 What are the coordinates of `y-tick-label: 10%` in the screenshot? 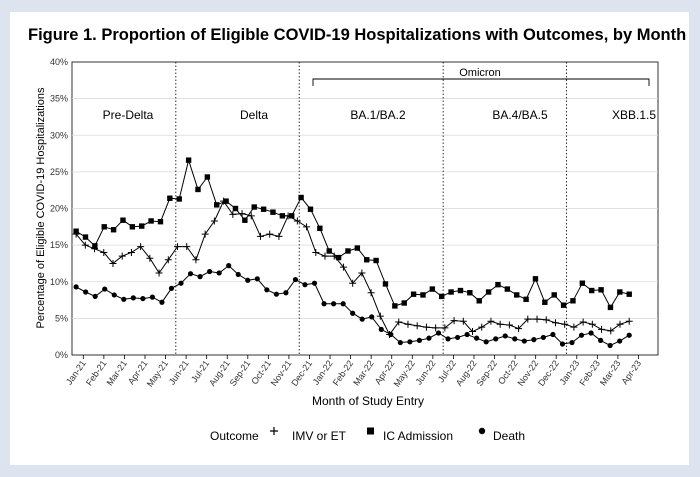 It's located at (59, 282).